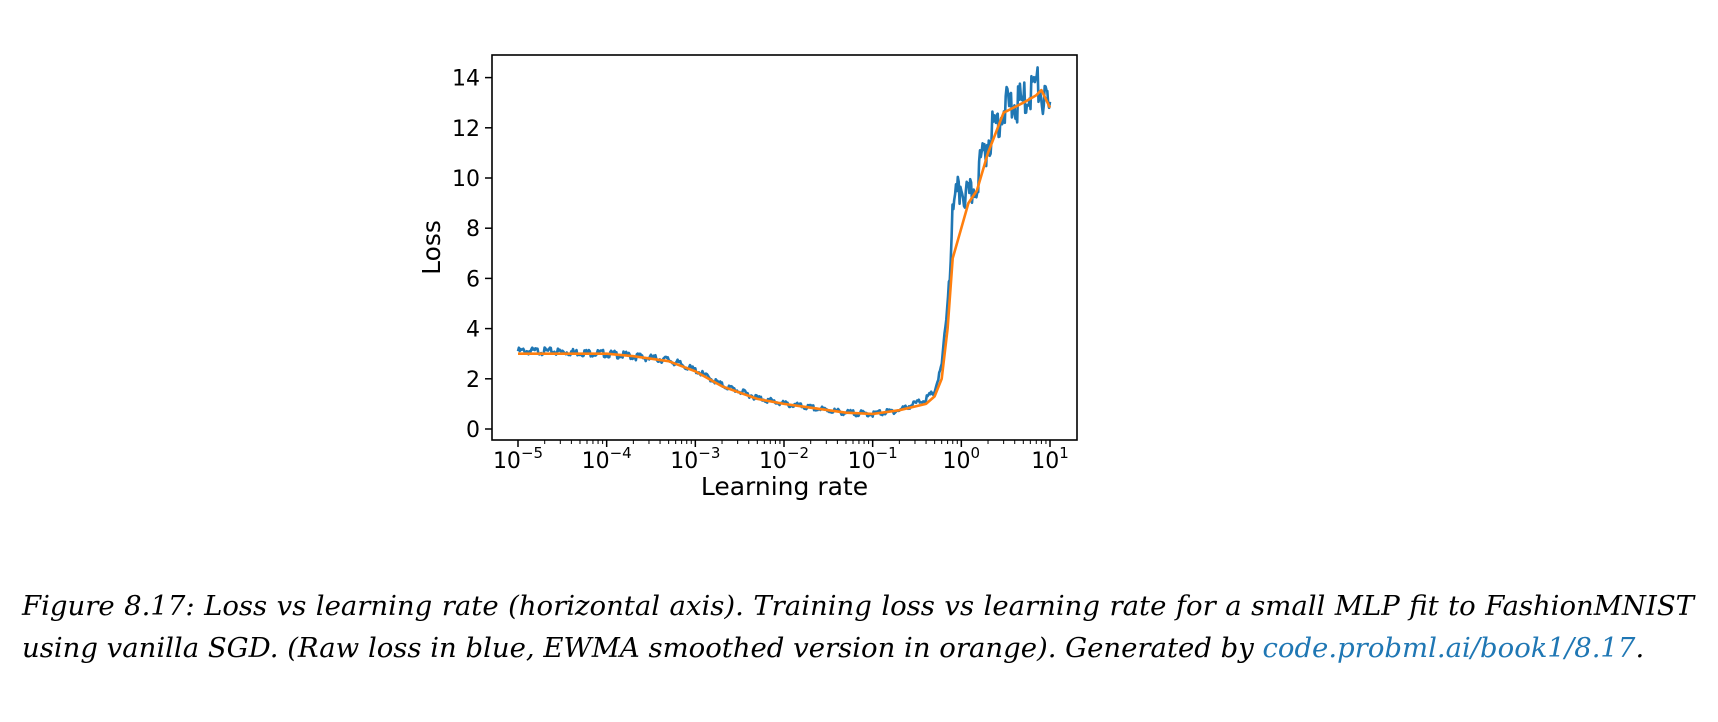  What do you see at coordinates (607, 459) in the screenshot?
I see `x-tick-label: 10⁻⁴` at bounding box center [607, 459].